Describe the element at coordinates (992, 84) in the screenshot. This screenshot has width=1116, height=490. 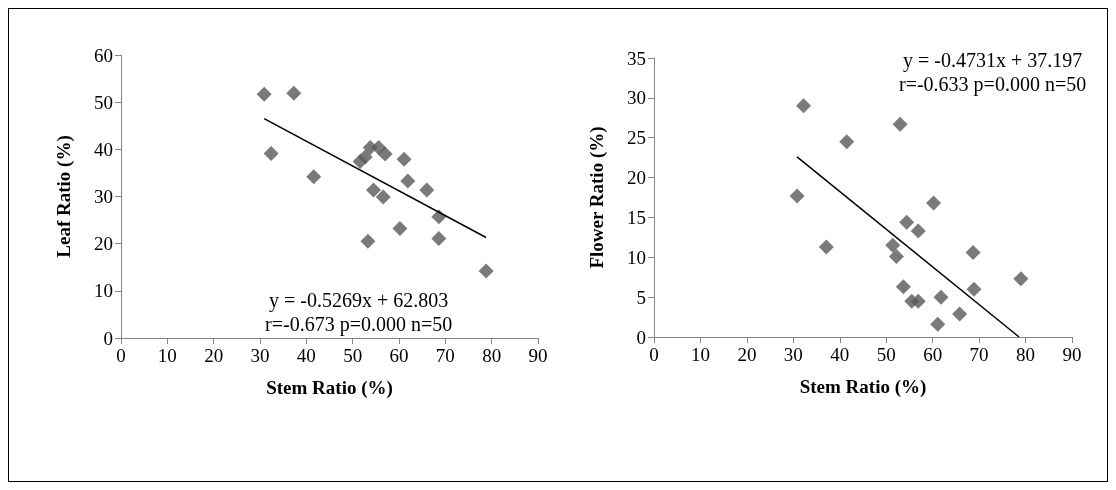
I see `annotation: r=-0.633 p=0.000 n=50` at that location.